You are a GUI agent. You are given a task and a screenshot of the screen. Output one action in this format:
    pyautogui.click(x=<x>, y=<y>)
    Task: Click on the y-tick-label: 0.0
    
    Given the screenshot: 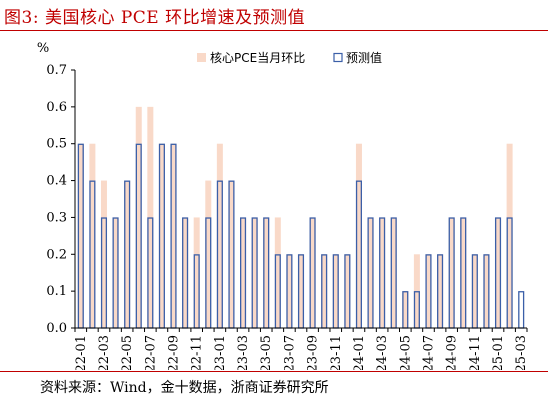 What is the action you would take?
    pyautogui.click(x=56, y=328)
    